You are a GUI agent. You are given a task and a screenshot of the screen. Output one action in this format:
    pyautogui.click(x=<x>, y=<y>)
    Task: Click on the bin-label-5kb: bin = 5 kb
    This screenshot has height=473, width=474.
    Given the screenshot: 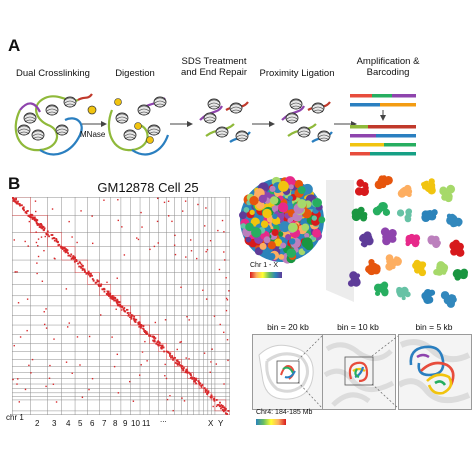 What is the action you would take?
    pyautogui.click(x=434, y=327)
    